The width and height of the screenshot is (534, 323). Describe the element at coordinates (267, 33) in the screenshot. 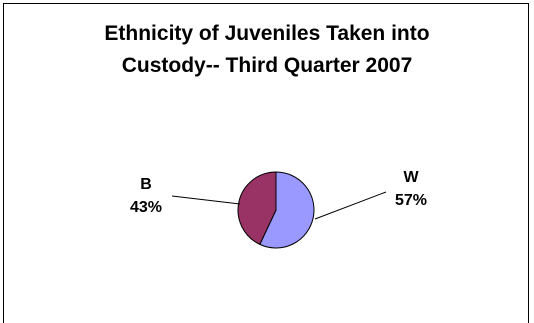

I see `chart-title-line-1: Ethnicity of Juveniles Taken into` at that location.